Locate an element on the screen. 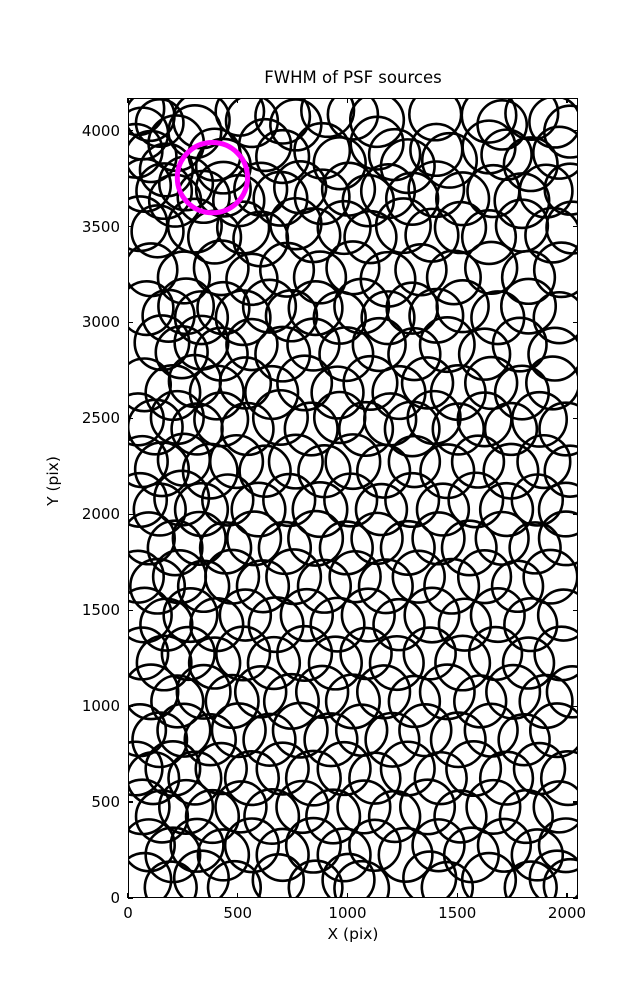 The height and width of the screenshot is (1000, 637). selected-source-marker is located at coordinates (212, 178).